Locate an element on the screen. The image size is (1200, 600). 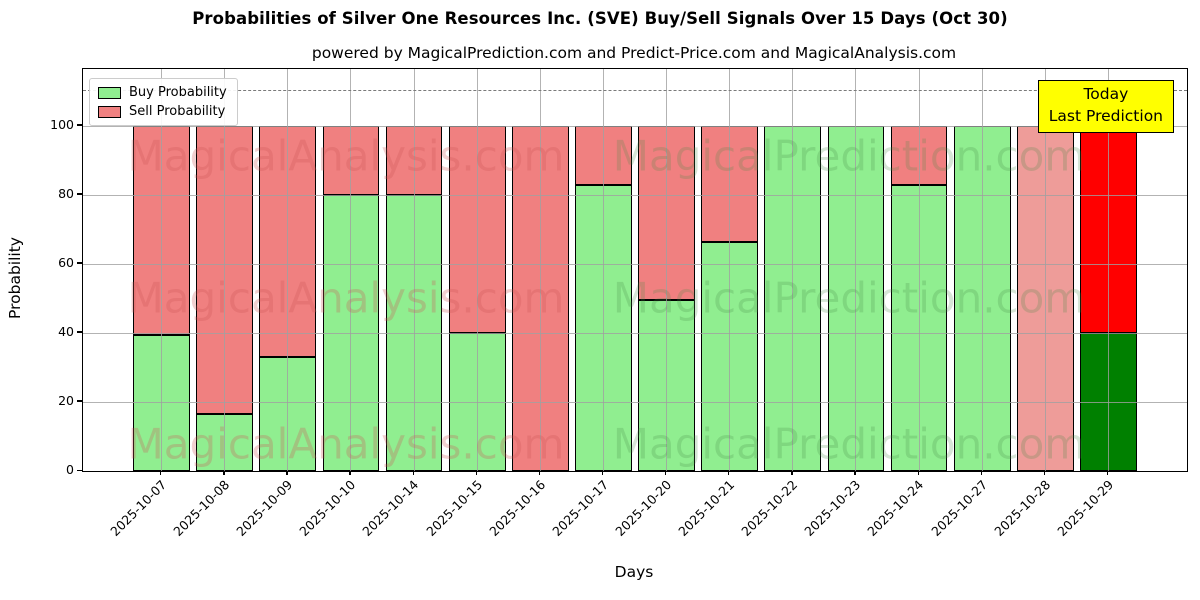
x-tick-label-2025-10-10: 2025-10-10 is located at coordinates (327, 508).